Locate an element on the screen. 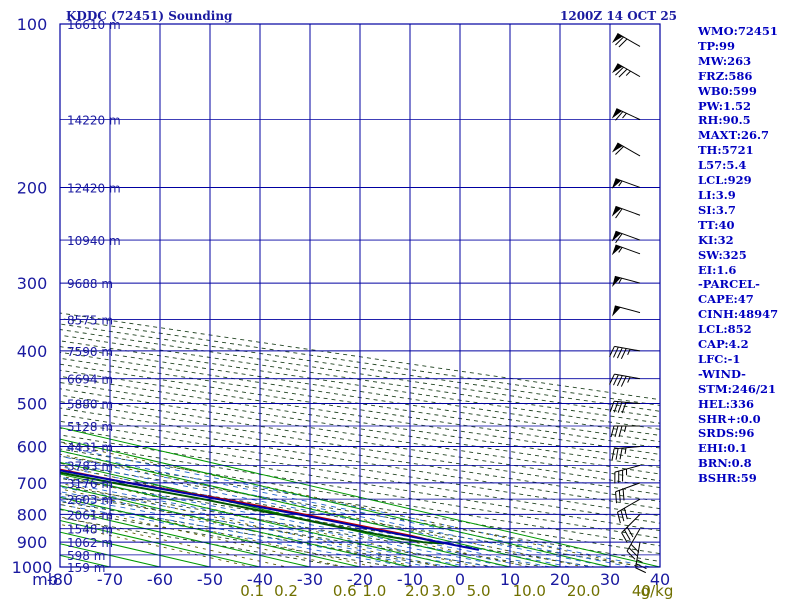 The width and height of the screenshot is (800, 600). index-item: WMO:72451 is located at coordinates (738, 31).